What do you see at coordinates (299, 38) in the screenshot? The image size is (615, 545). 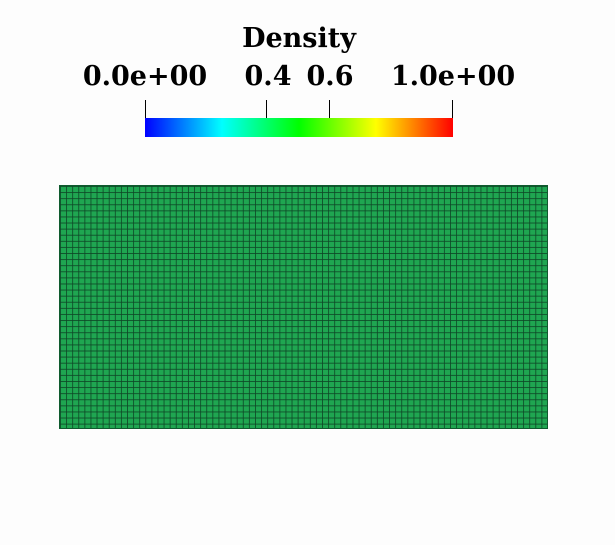 I see `legend-title: Density` at bounding box center [299, 38].